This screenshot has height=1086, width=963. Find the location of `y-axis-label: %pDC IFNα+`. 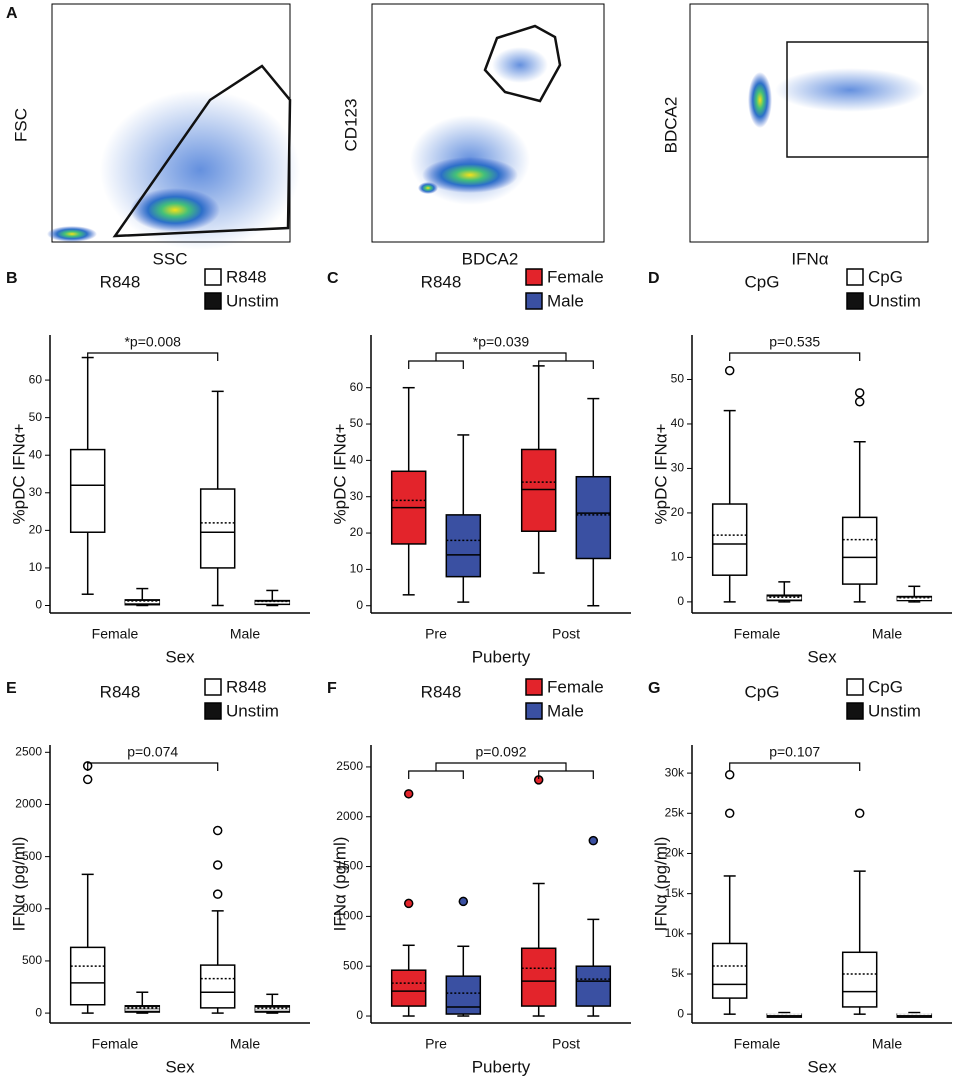

y-axis-label: %pDC IFNα+ is located at coordinates (660, 473).